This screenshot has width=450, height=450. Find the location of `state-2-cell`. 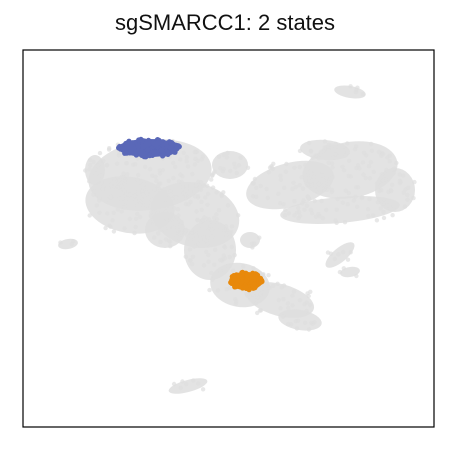

state-2-cell is located at coordinates (255, 273).